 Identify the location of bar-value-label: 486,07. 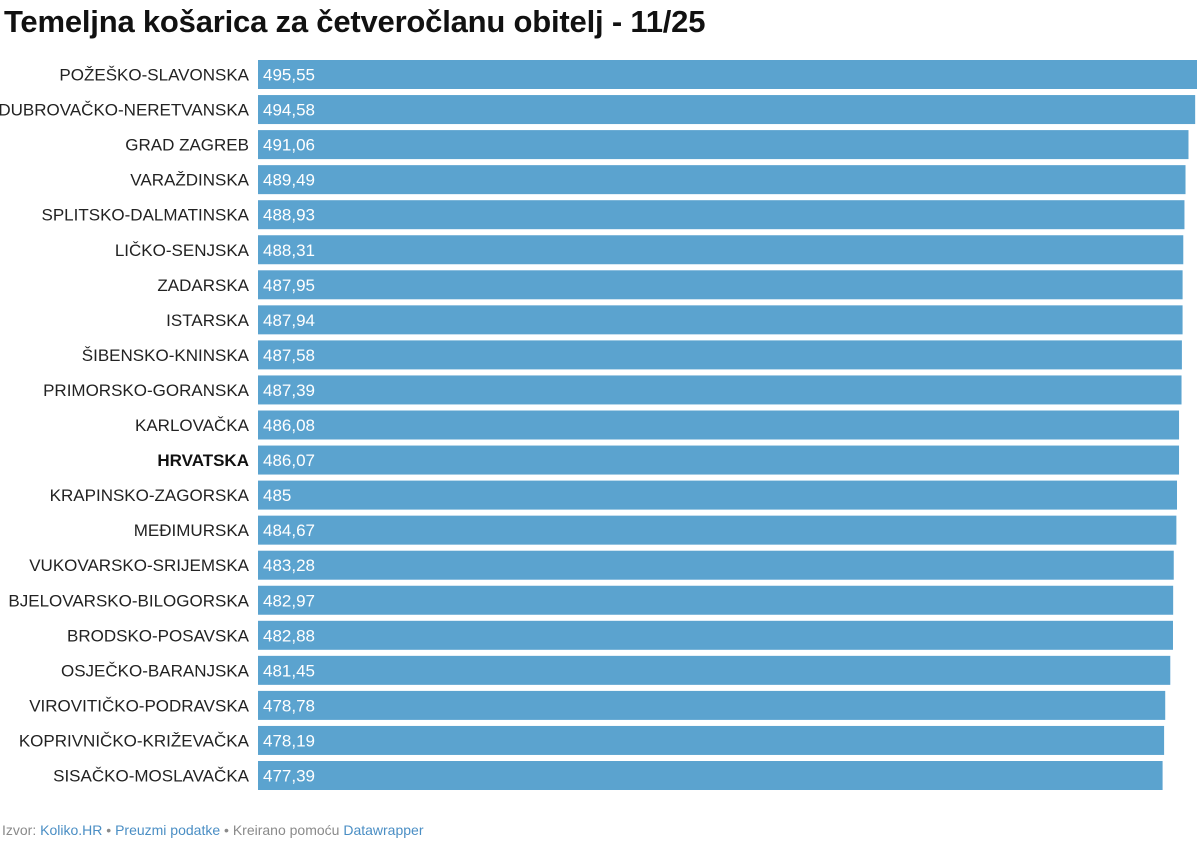
(289, 460).